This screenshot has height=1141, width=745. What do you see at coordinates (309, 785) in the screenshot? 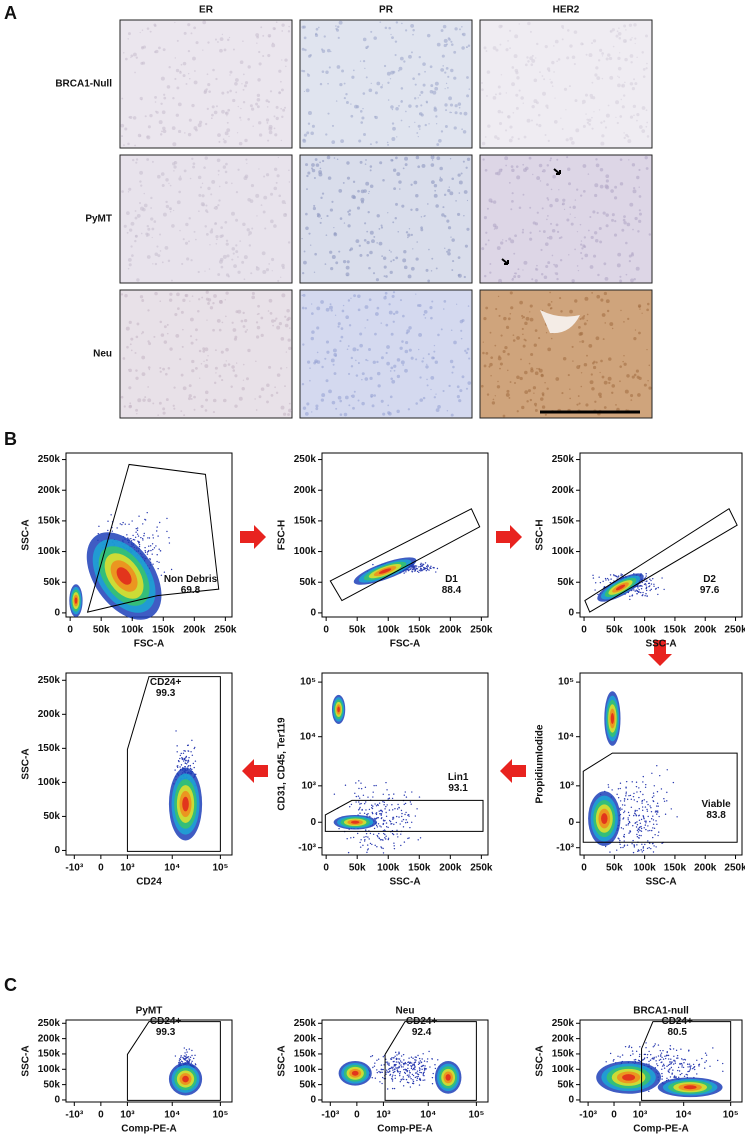
I see `y-tick-label: 10³` at bounding box center [309, 785].